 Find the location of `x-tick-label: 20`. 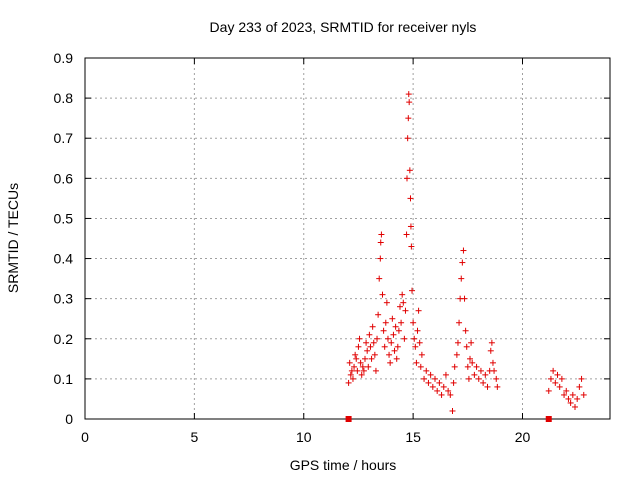

x-tick-label: 20 is located at coordinates (523, 437).